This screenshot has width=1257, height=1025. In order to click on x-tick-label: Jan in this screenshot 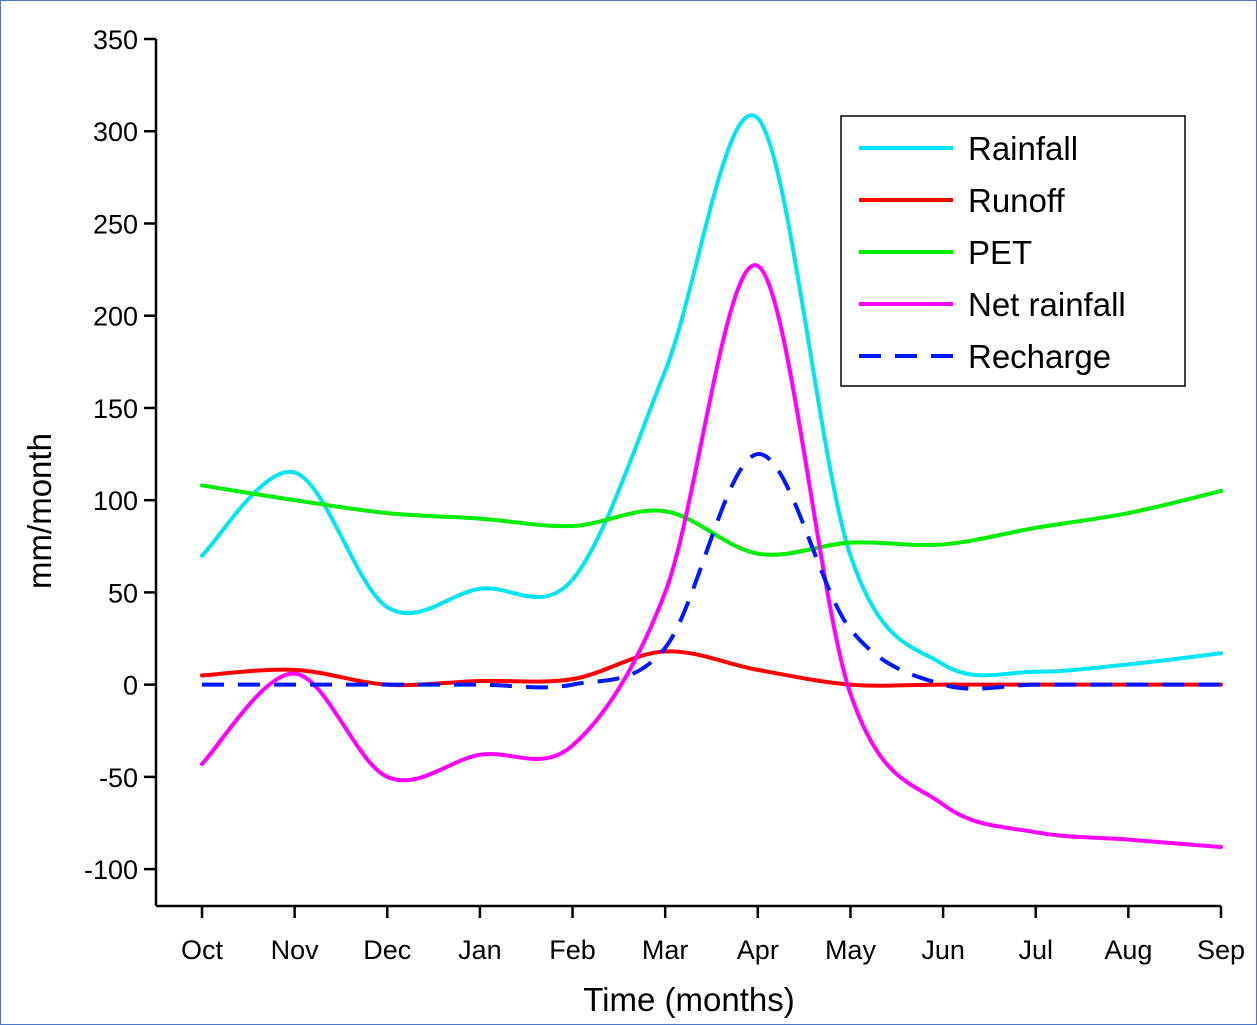, I will do `click(480, 950)`.